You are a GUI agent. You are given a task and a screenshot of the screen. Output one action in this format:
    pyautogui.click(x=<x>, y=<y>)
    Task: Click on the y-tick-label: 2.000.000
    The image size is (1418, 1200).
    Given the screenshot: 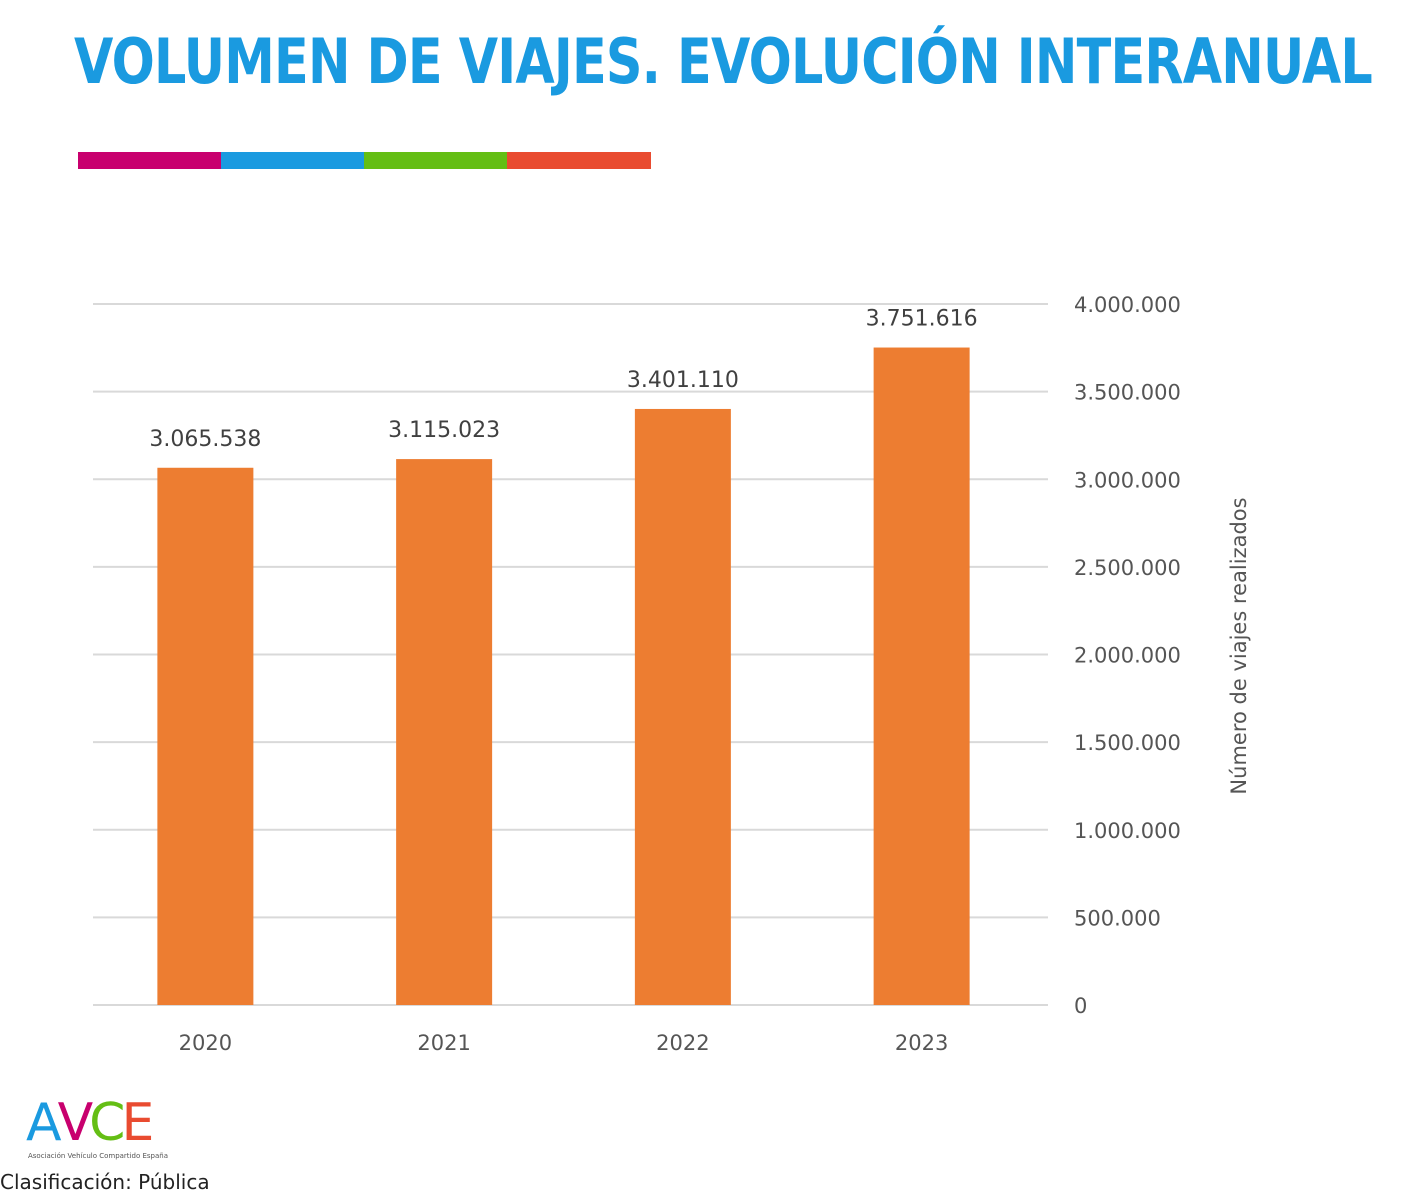 What is the action you would take?
    pyautogui.click(x=1127, y=656)
    